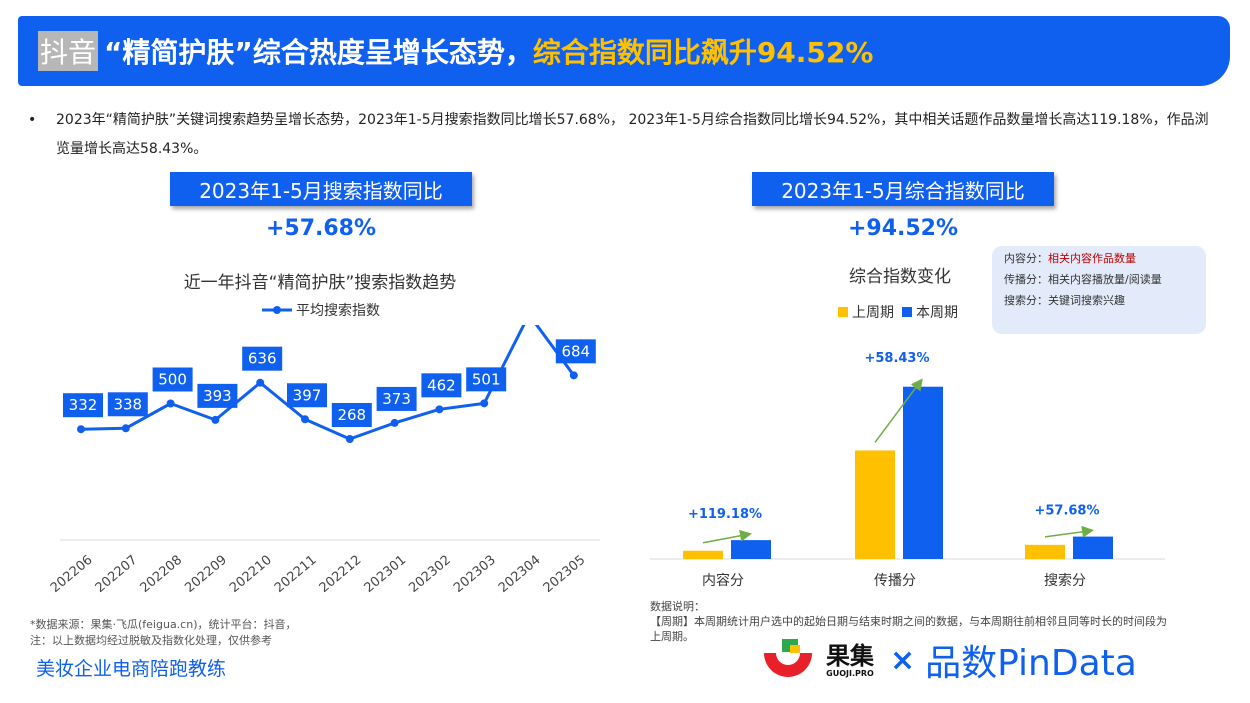 This screenshot has width=1250, height=703. What do you see at coordinates (896, 358) in the screenshot?
I see `growth-label: +58.43%` at bounding box center [896, 358].